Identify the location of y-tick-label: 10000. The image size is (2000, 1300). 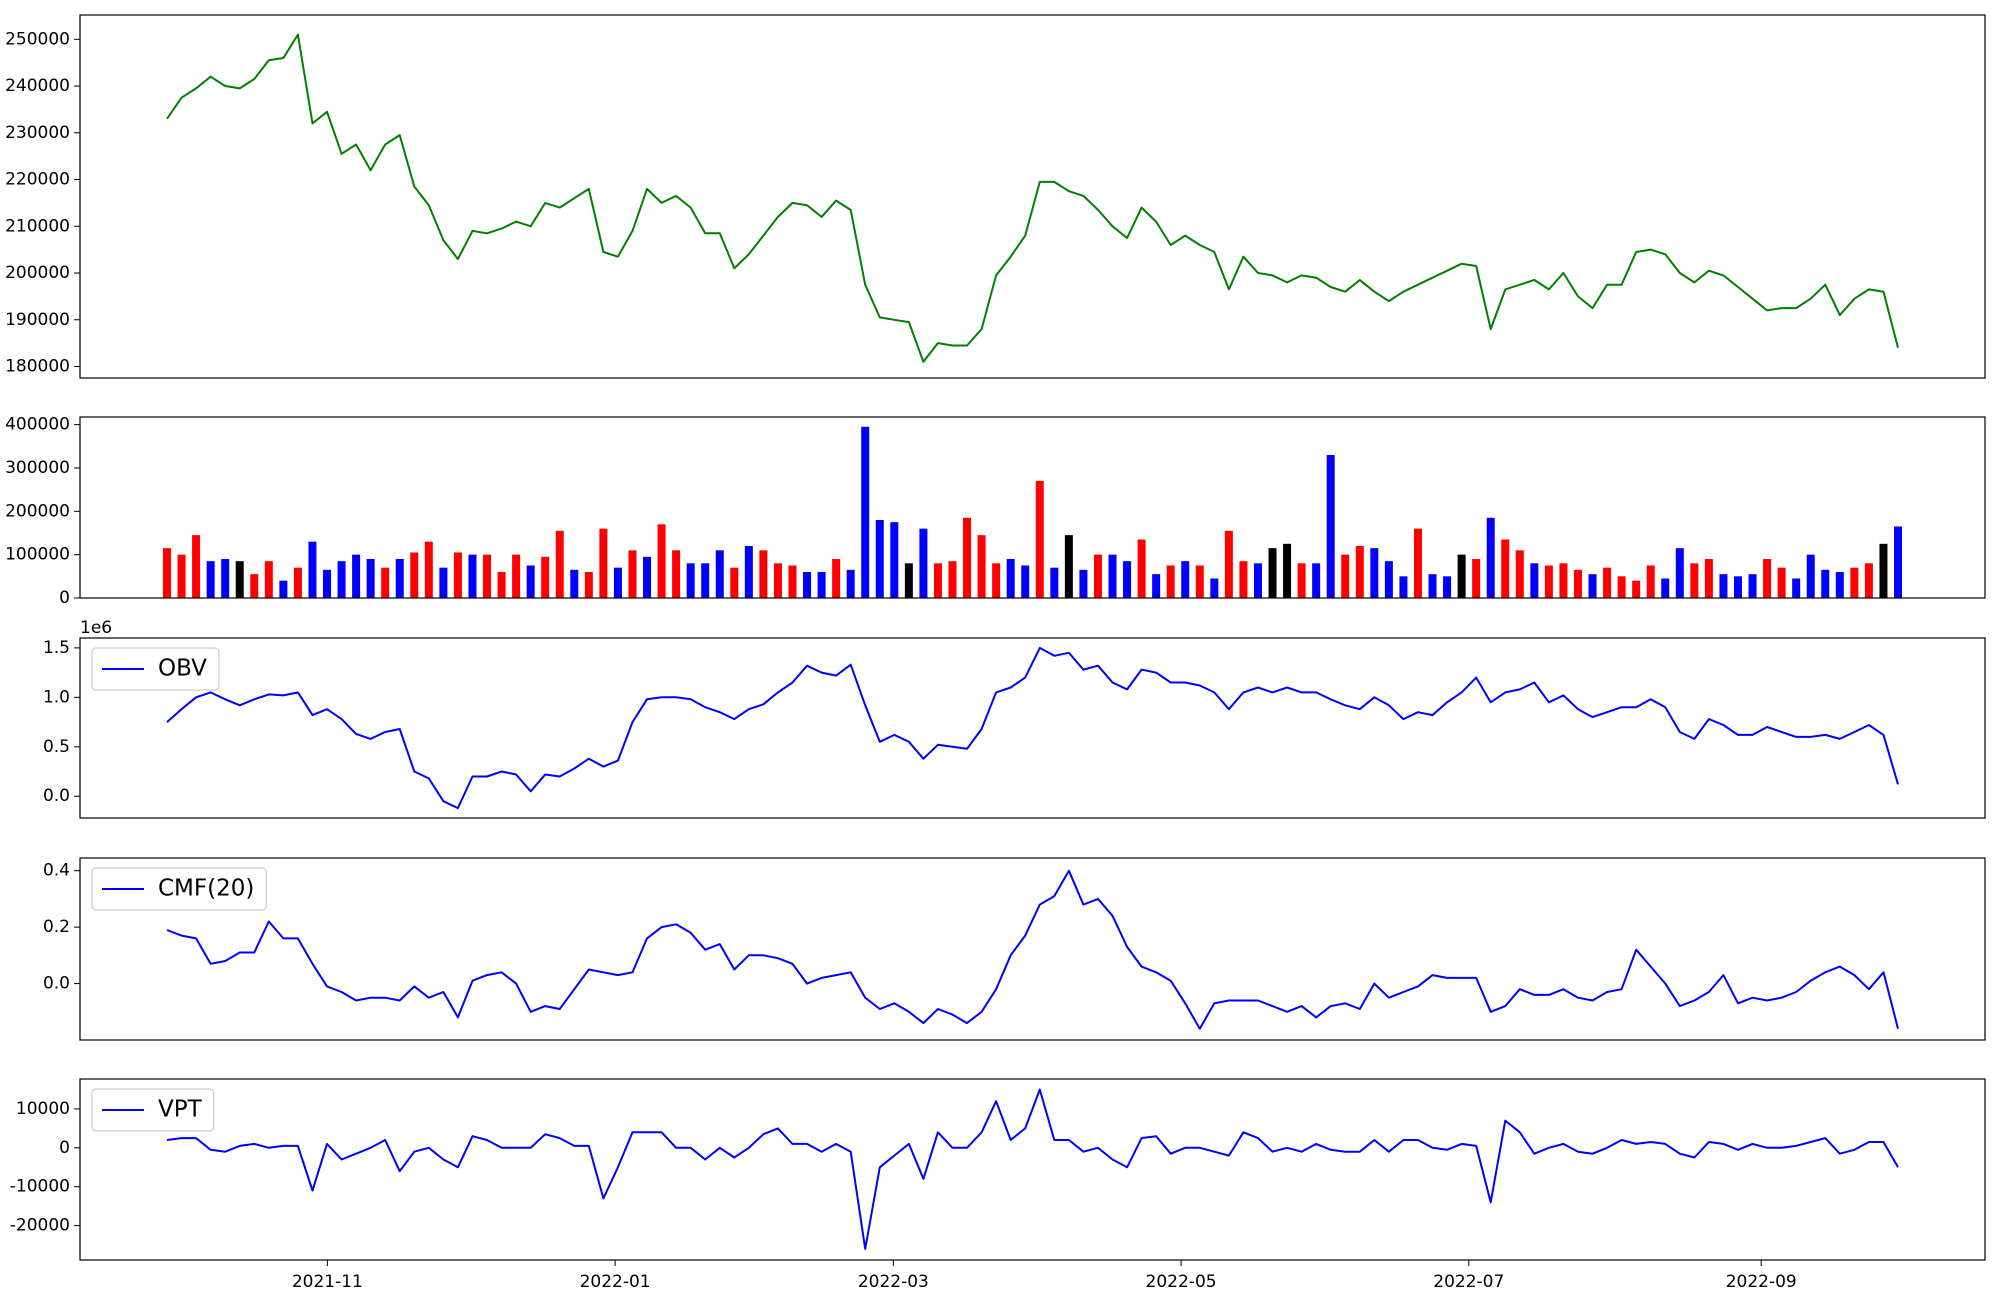
(43, 1109).